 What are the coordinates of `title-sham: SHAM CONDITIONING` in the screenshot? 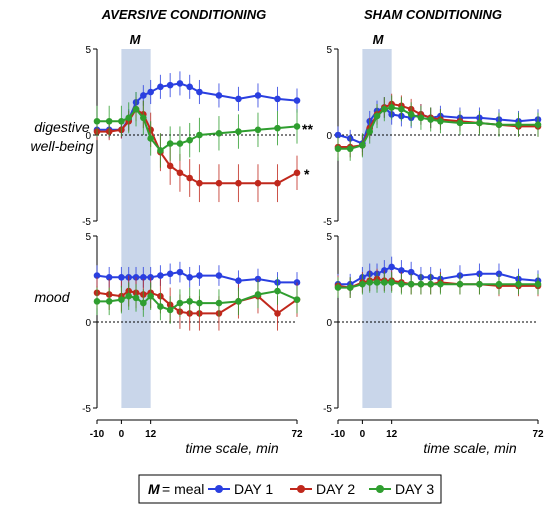 It's located at (433, 14).